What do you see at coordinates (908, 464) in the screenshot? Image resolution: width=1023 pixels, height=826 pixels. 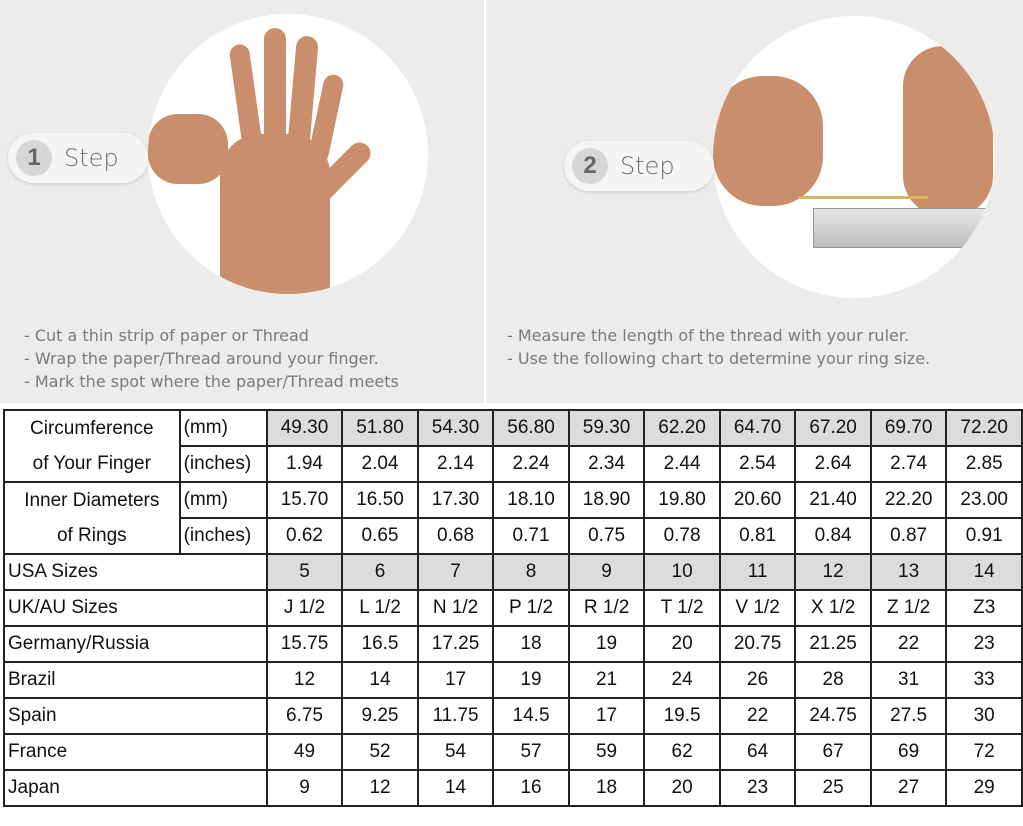 I see `table-cell: 2.74` at bounding box center [908, 464].